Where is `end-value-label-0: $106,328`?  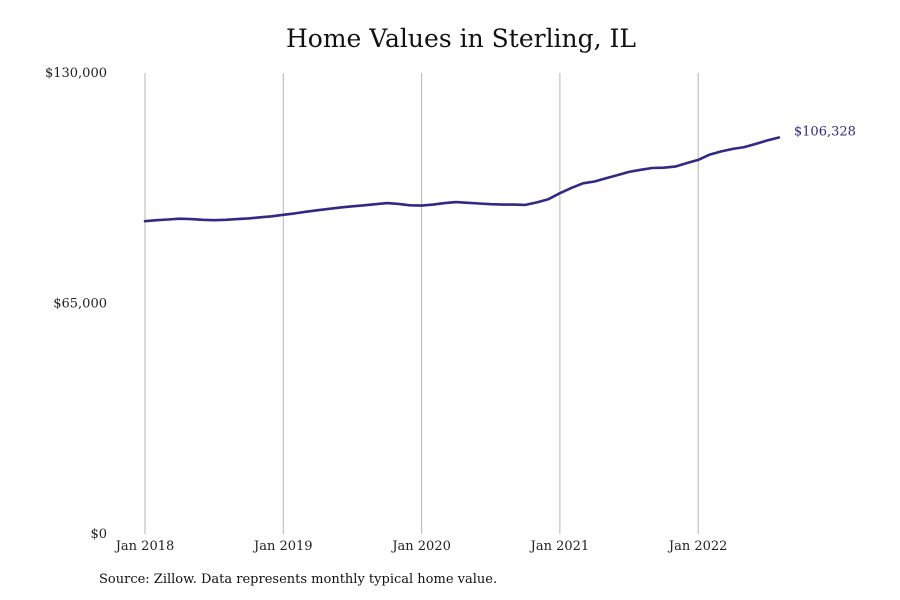
end-value-label-0: $106,328 is located at coordinates (825, 132).